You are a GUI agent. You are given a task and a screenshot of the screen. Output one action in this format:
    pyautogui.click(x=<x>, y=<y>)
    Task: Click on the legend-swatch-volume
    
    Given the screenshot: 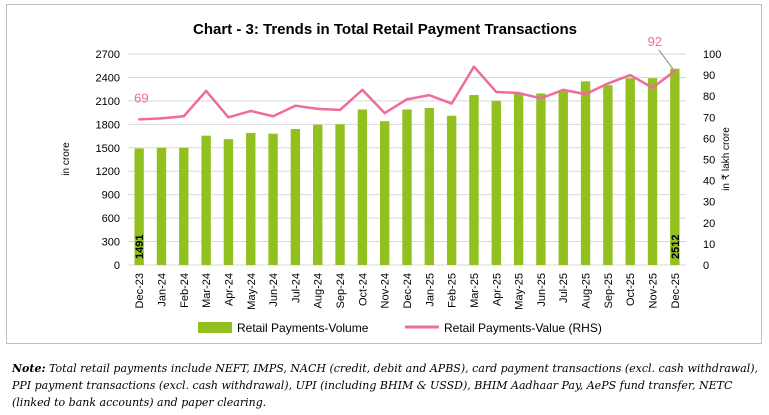 What is the action you would take?
    pyautogui.click(x=215, y=327)
    